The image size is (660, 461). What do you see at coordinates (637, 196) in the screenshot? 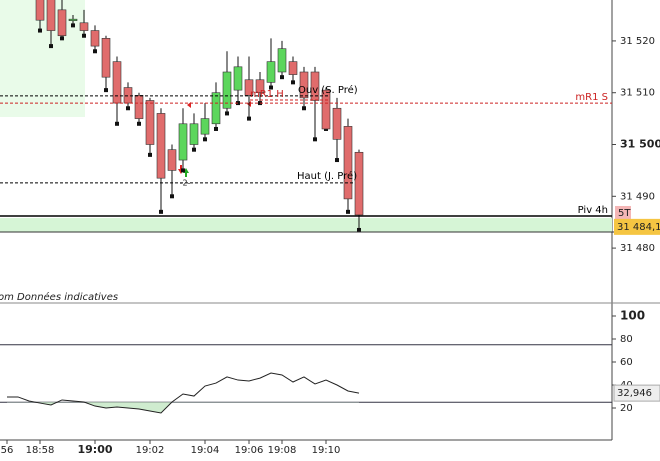
I see `y-tick-label: 31 490` at bounding box center [637, 196].